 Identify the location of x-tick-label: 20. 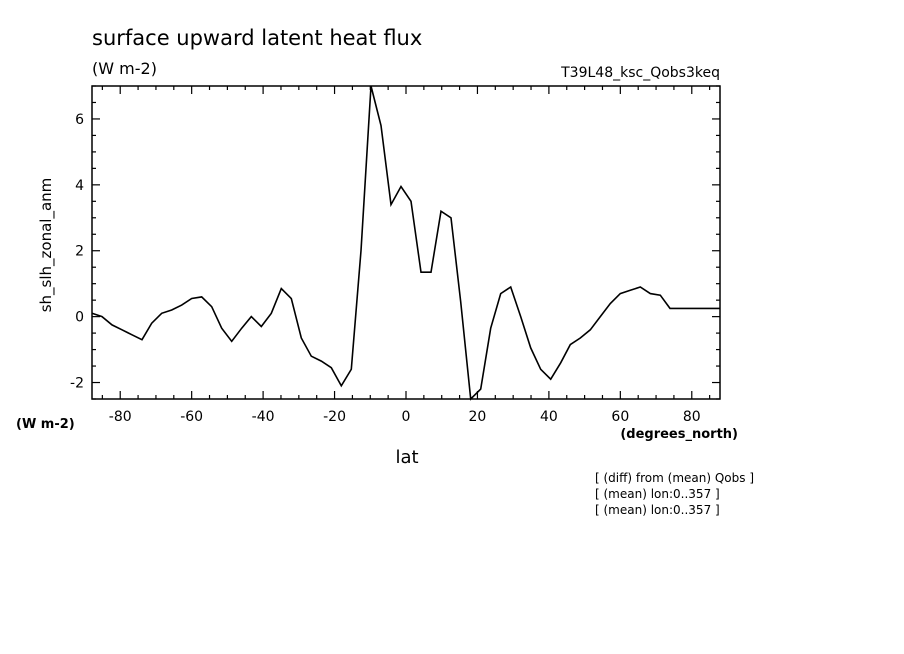
(478, 417).